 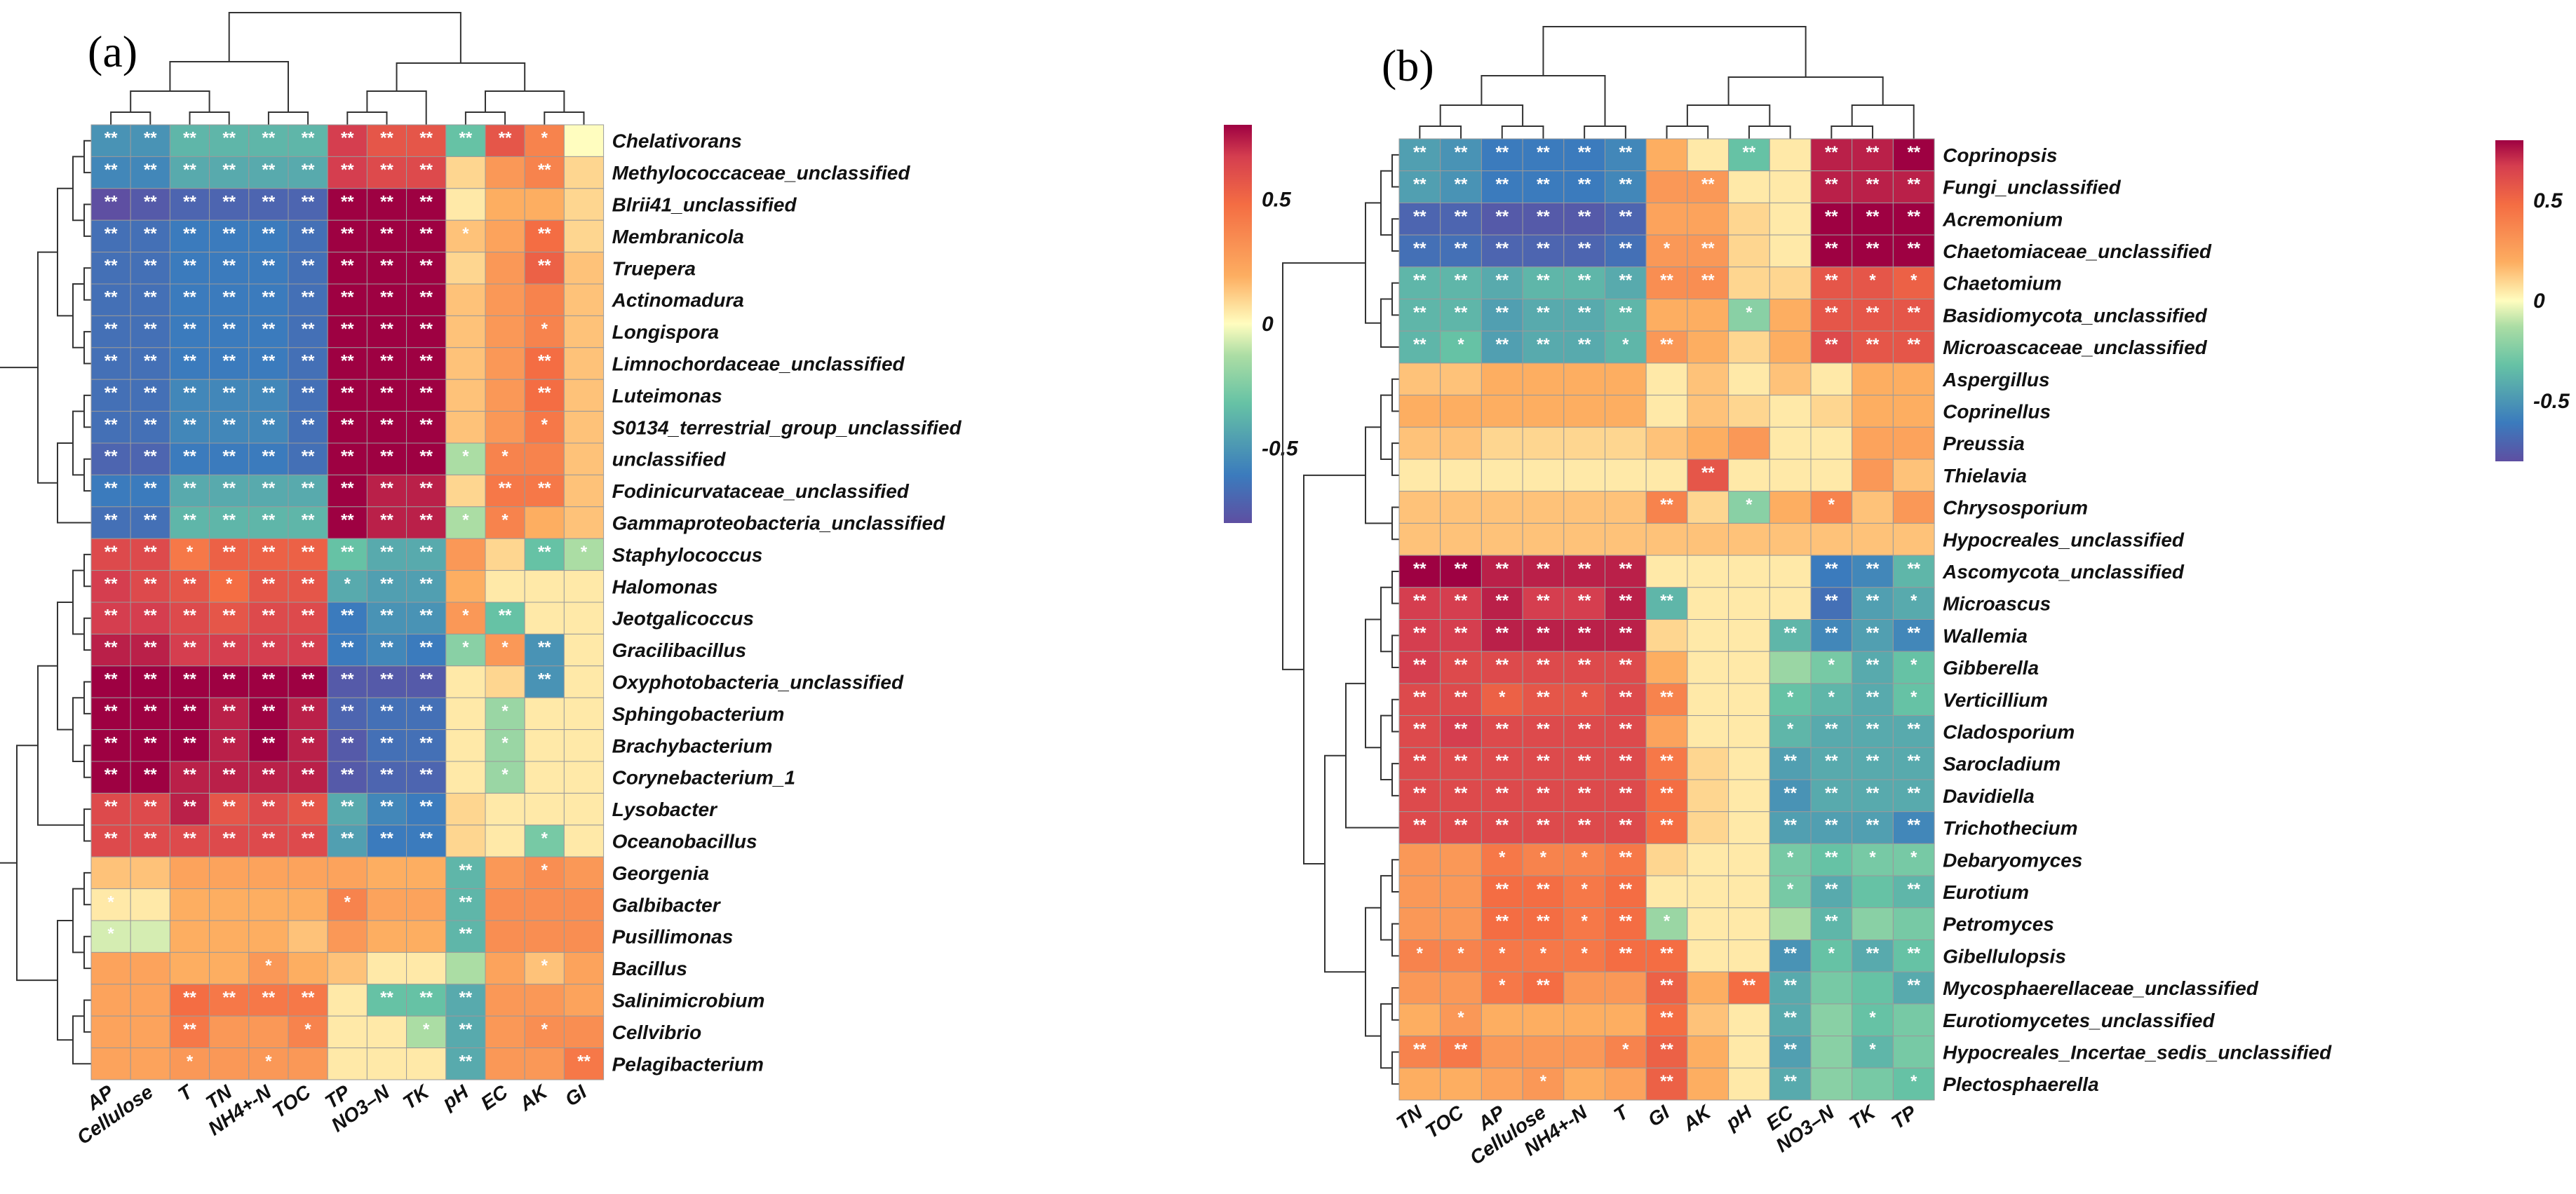 I want to click on column-label: TP, so click(x=1903, y=1117).